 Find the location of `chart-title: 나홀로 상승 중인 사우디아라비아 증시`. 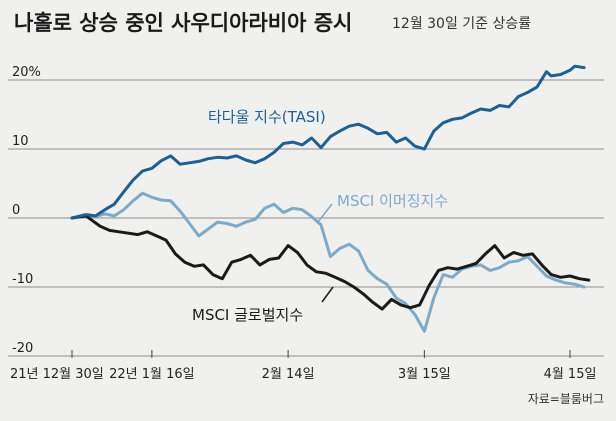

chart-title: 나홀로 상승 중인 사우디아라비아 증시 is located at coordinates (183, 23).